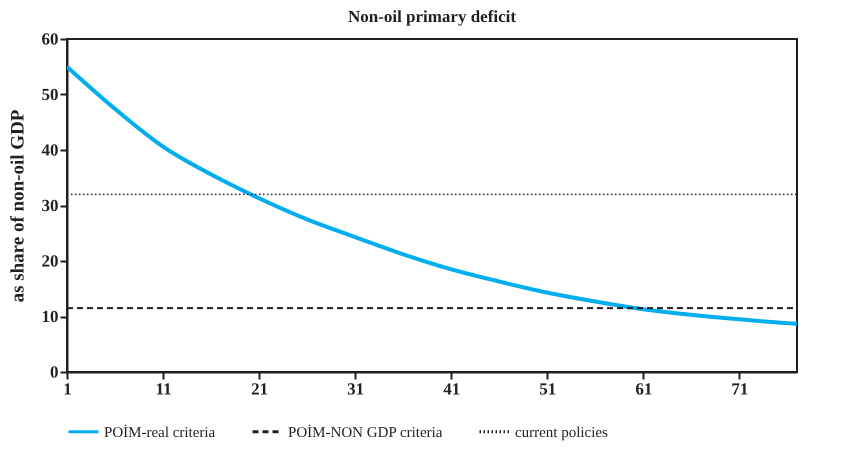  What do you see at coordinates (432, 16) in the screenshot?
I see `chart-title: Non-oil primary deficit` at bounding box center [432, 16].